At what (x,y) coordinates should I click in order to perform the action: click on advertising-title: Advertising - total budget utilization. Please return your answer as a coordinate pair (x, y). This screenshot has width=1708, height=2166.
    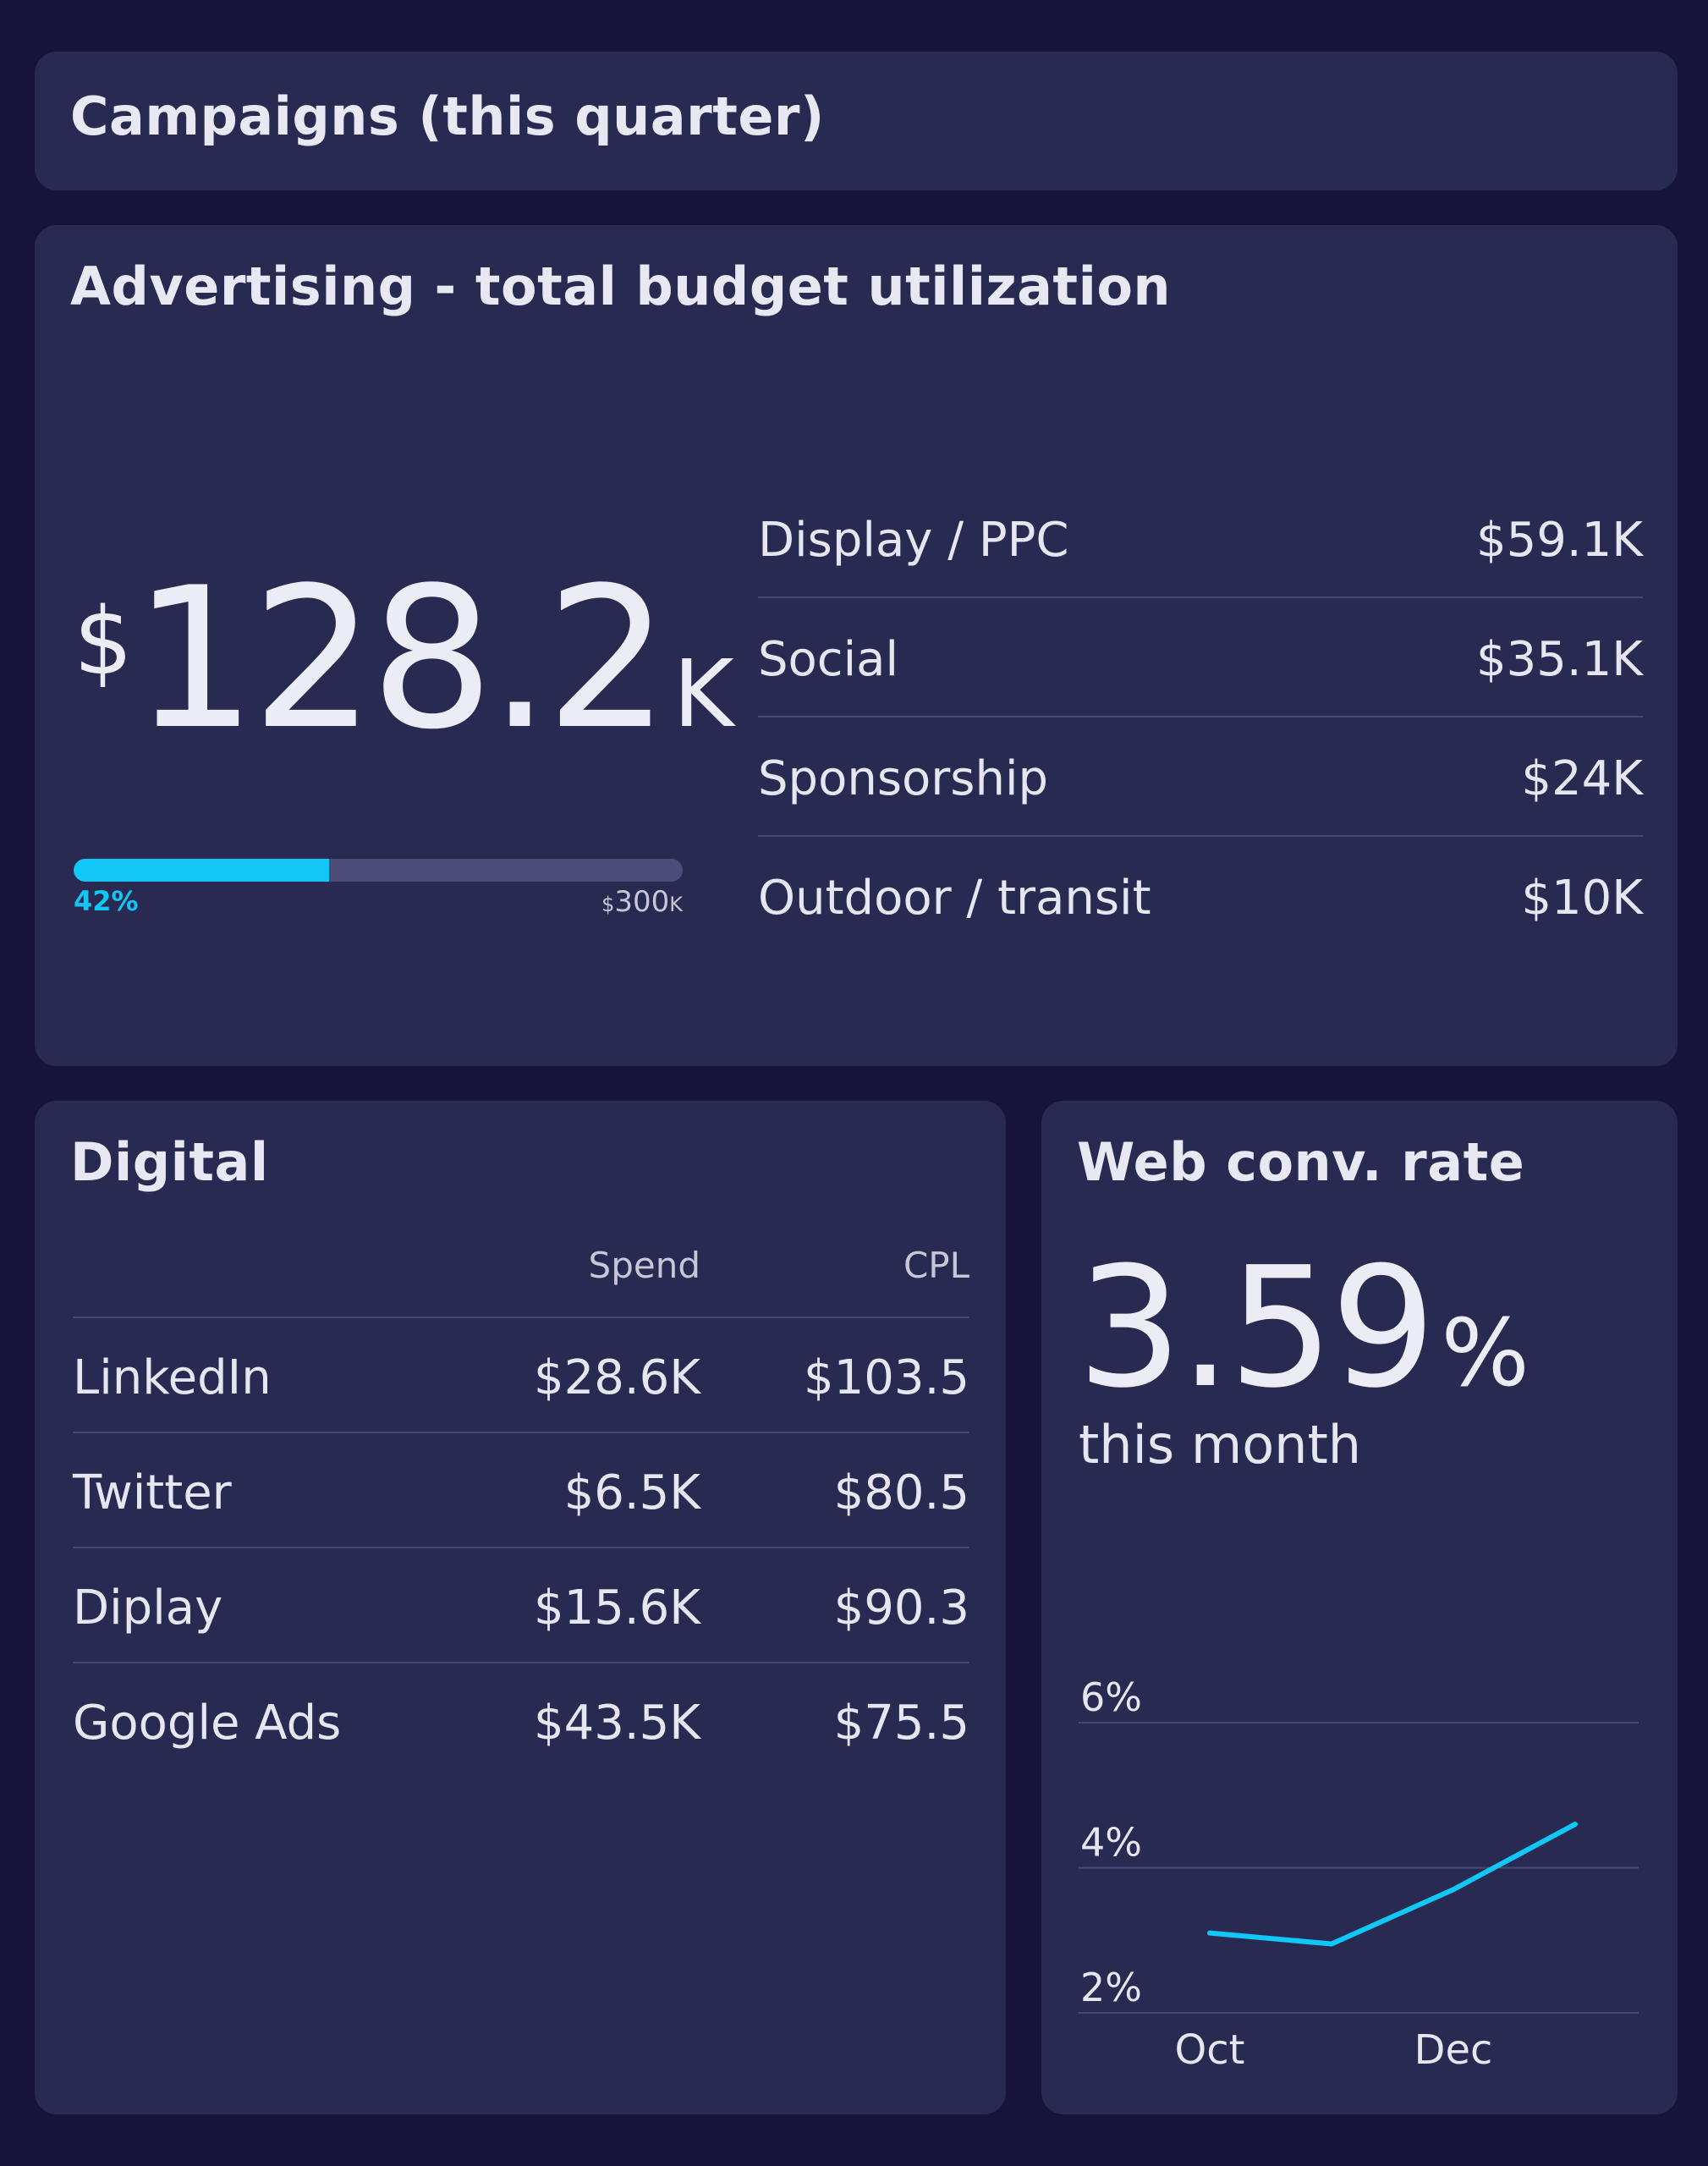
    Looking at the image, I should click on (621, 286).